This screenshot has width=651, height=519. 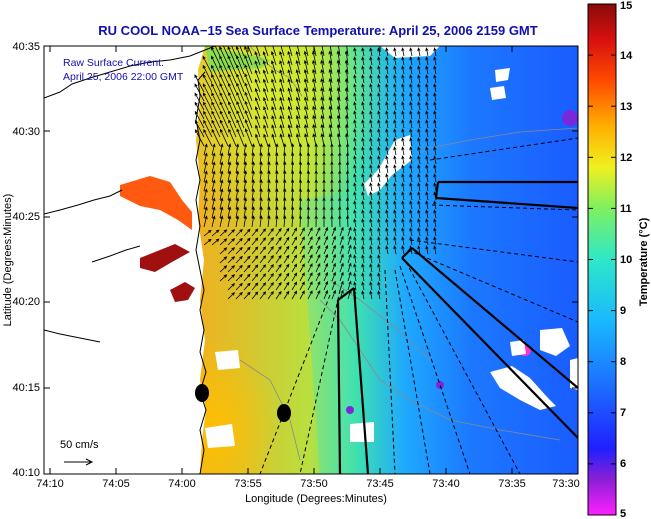 I want to click on x-tick-label: 74:10, so click(x=50, y=484).